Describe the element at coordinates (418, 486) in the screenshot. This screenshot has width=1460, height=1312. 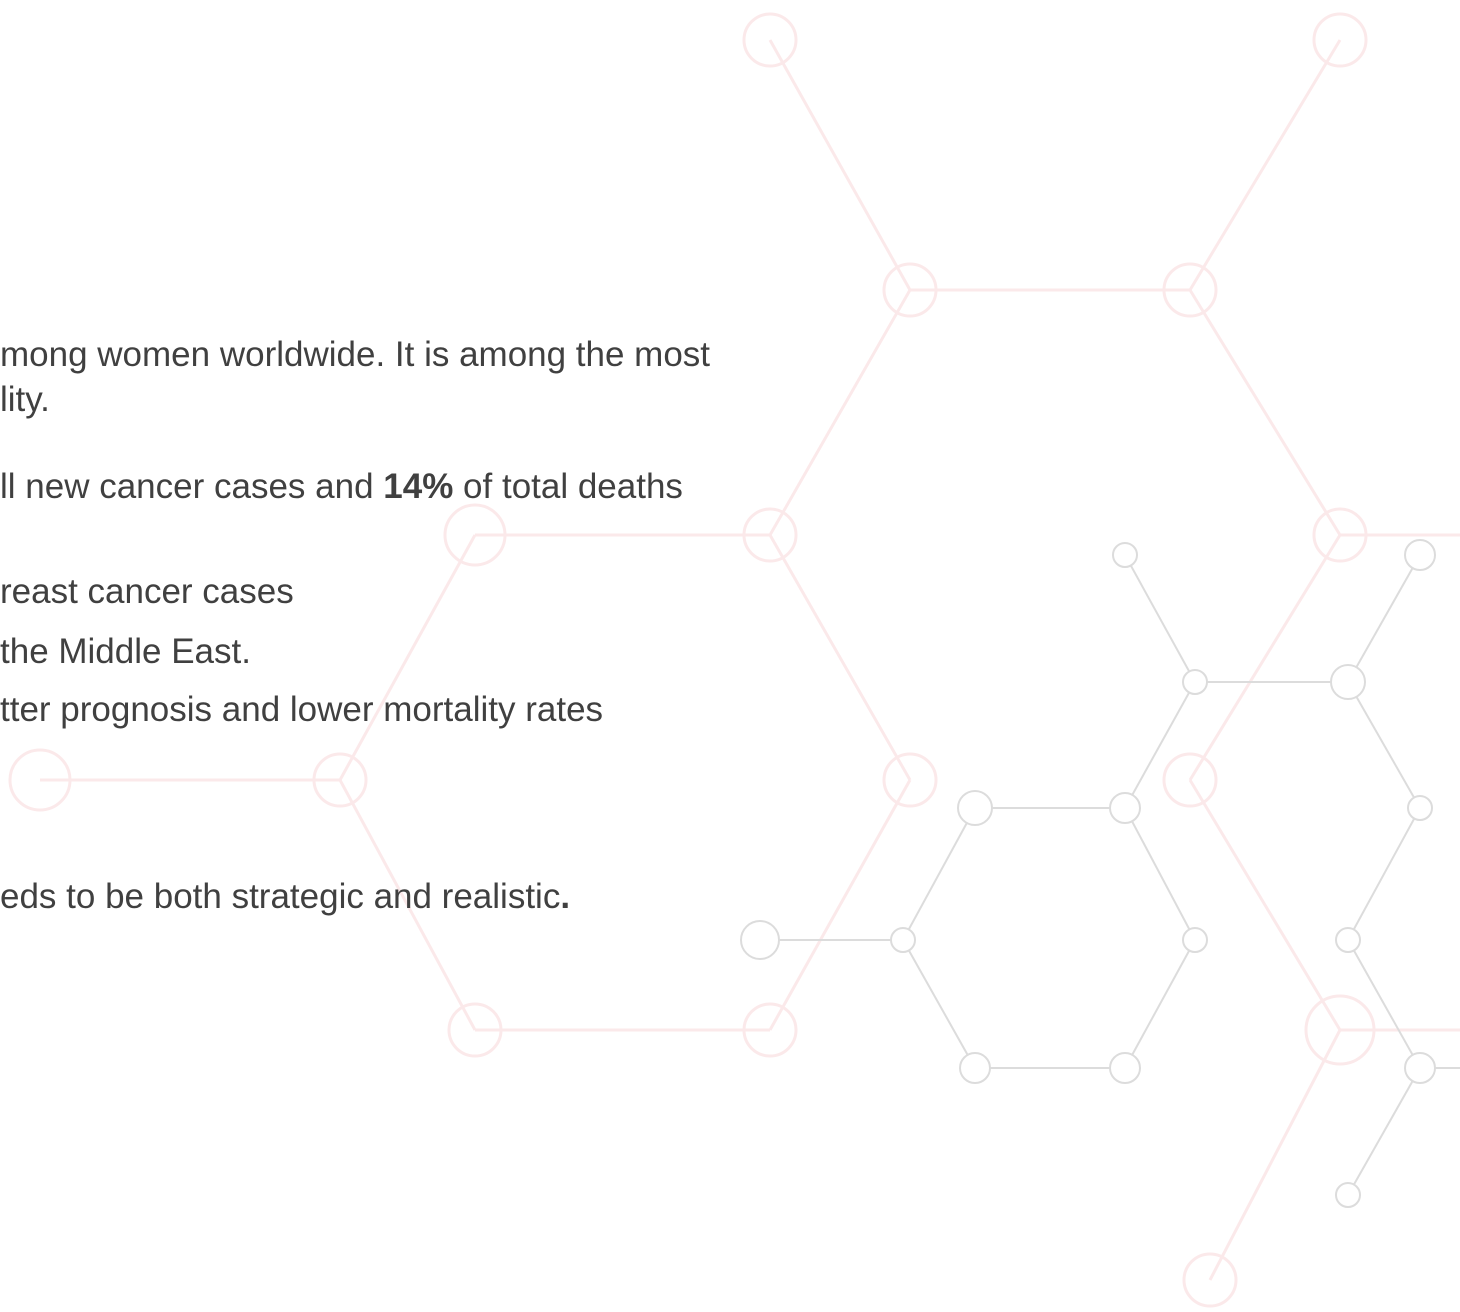
I see `bold-text: 14%` at that location.